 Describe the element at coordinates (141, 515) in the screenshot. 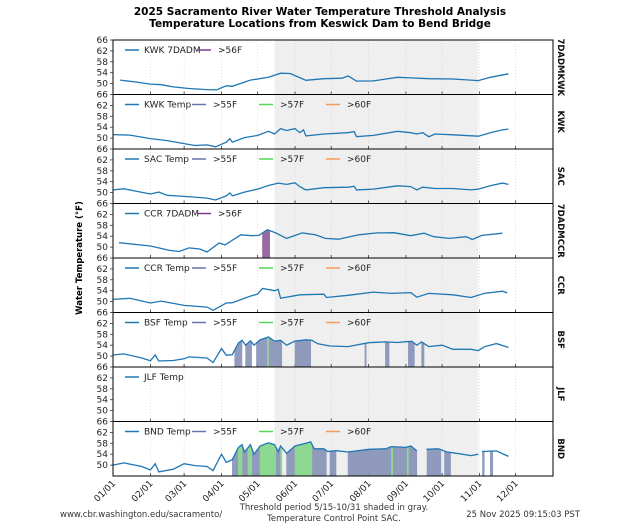

I see `footer-url: www.cbr.washington.edu/sacramento/` at that location.